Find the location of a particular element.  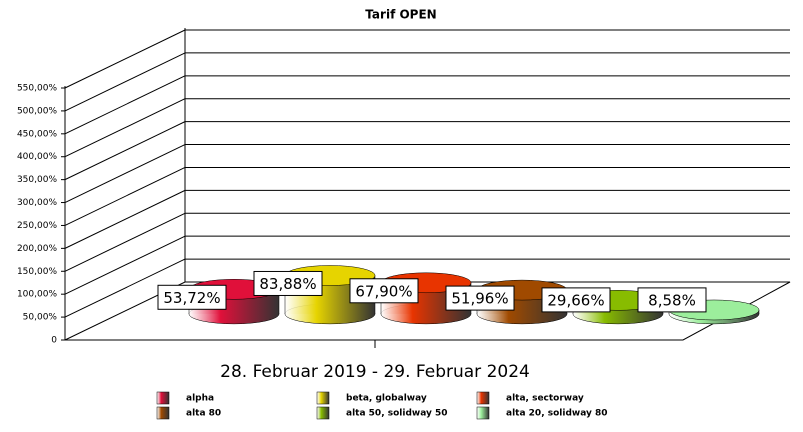

value-label: 51,96% is located at coordinates (479, 299).